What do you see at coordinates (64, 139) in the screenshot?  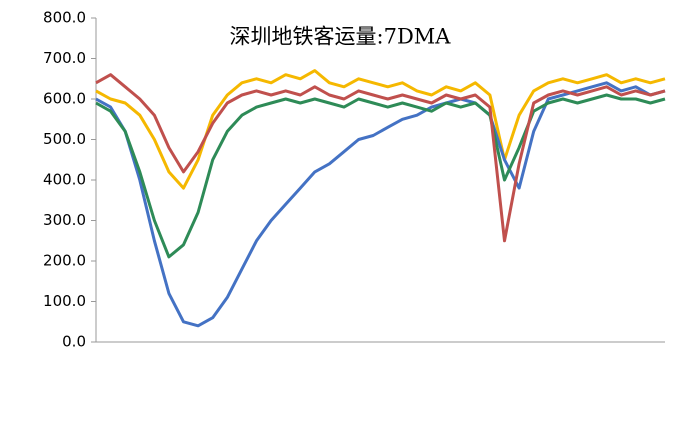 I see `y-tick-label: 500.0` at bounding box center [64, 139].